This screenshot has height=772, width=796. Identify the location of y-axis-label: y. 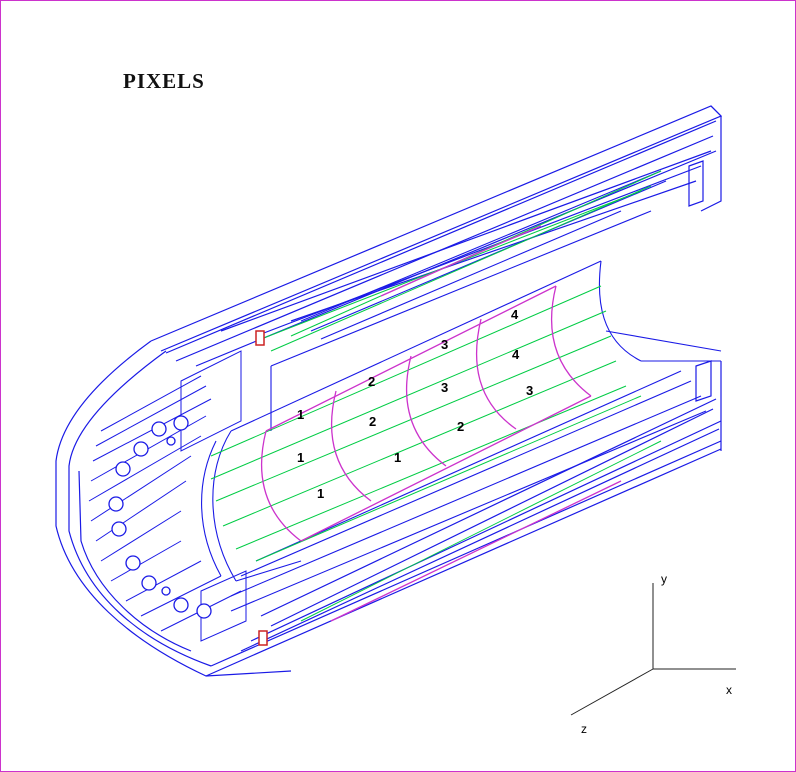
(664, 579).